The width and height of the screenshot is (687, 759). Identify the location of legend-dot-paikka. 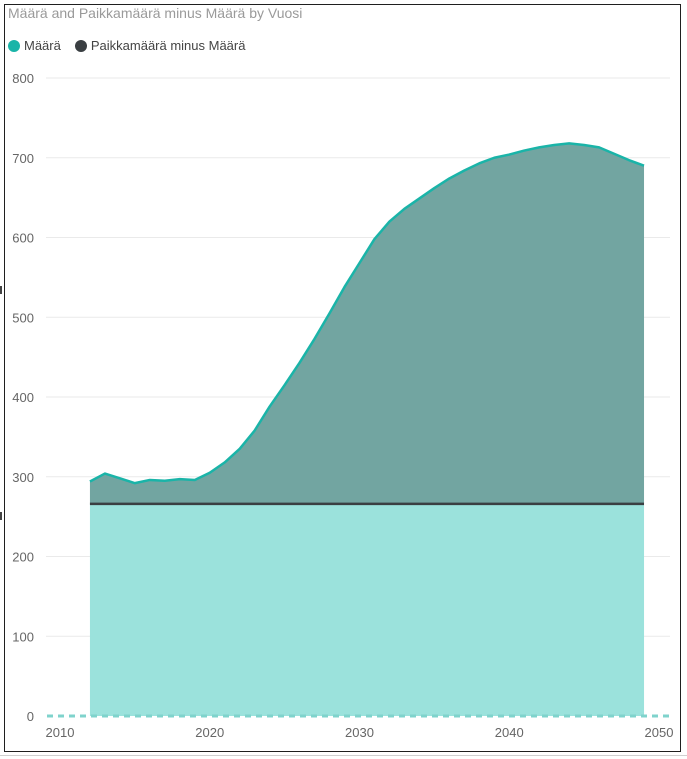
(80, 45).